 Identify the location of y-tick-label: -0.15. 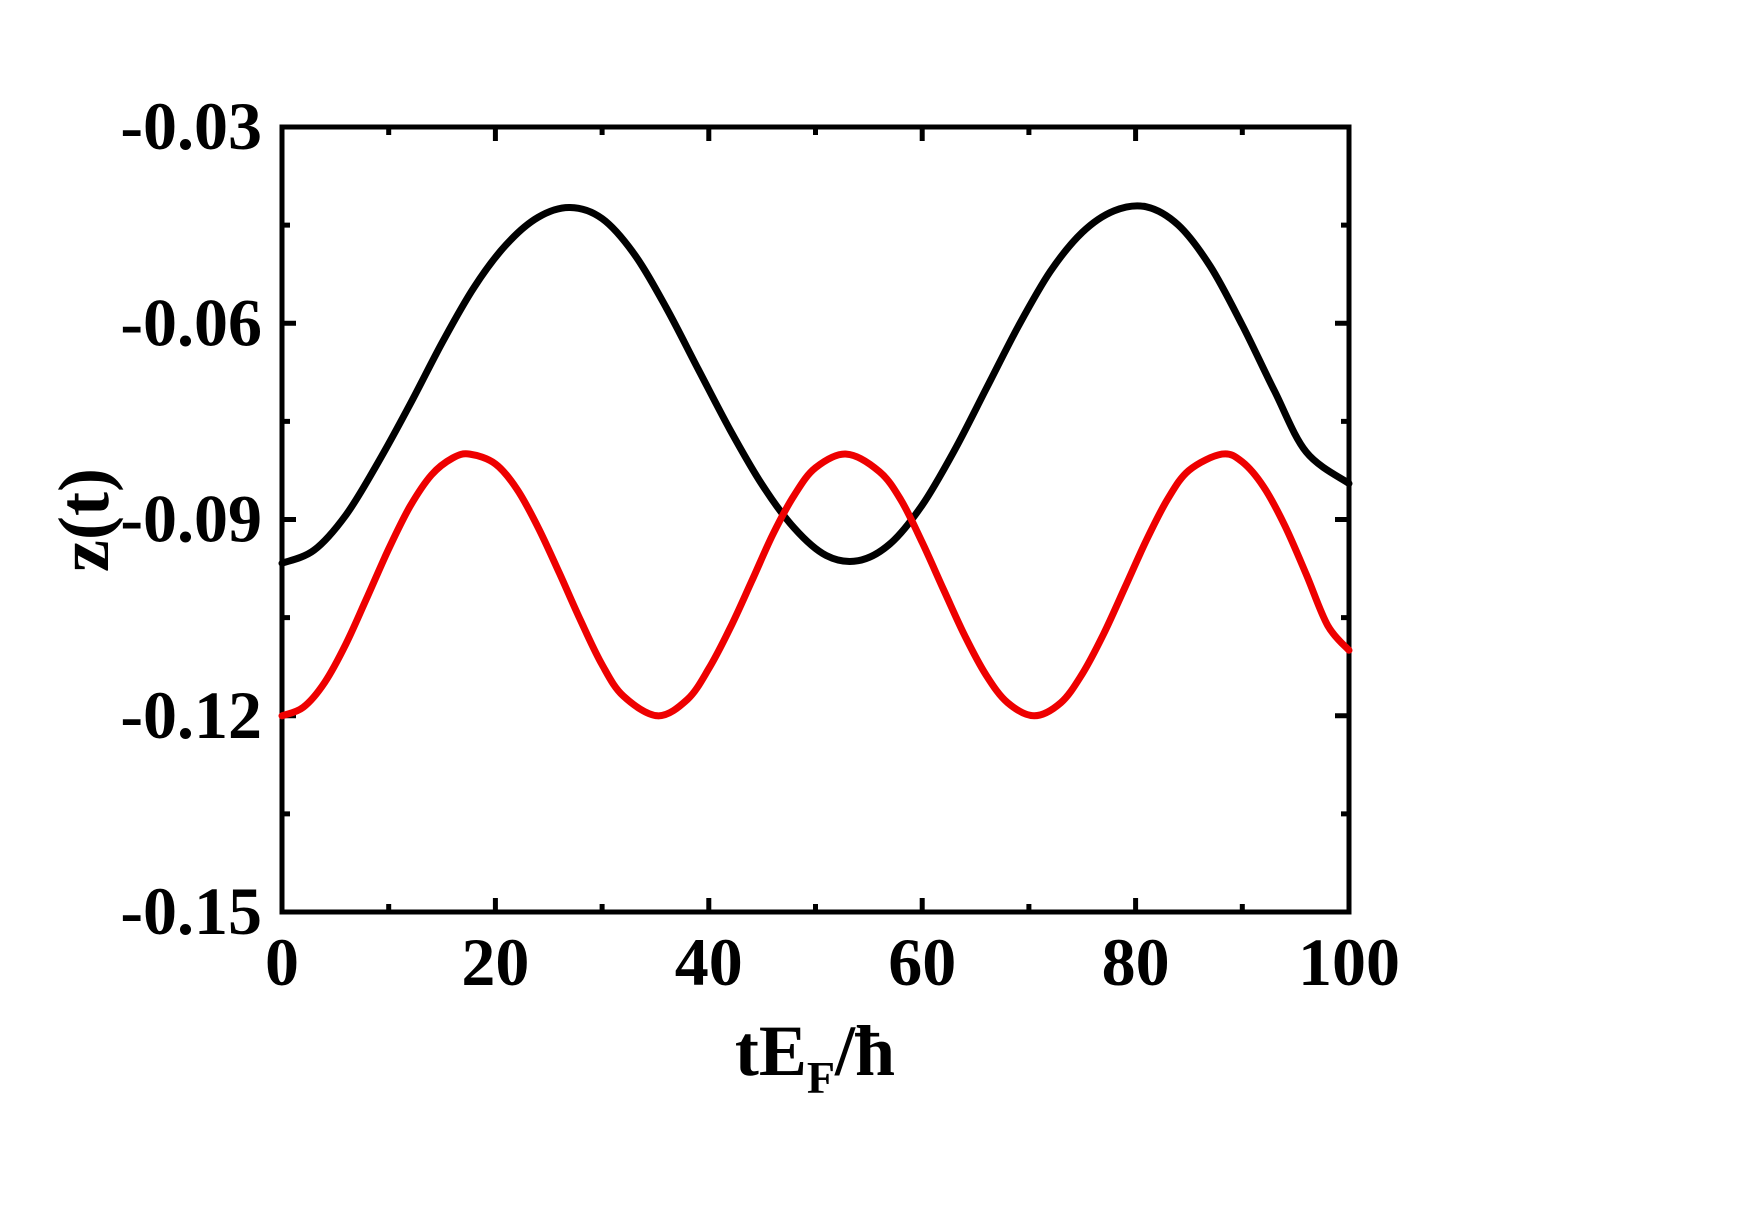
(191, 911).